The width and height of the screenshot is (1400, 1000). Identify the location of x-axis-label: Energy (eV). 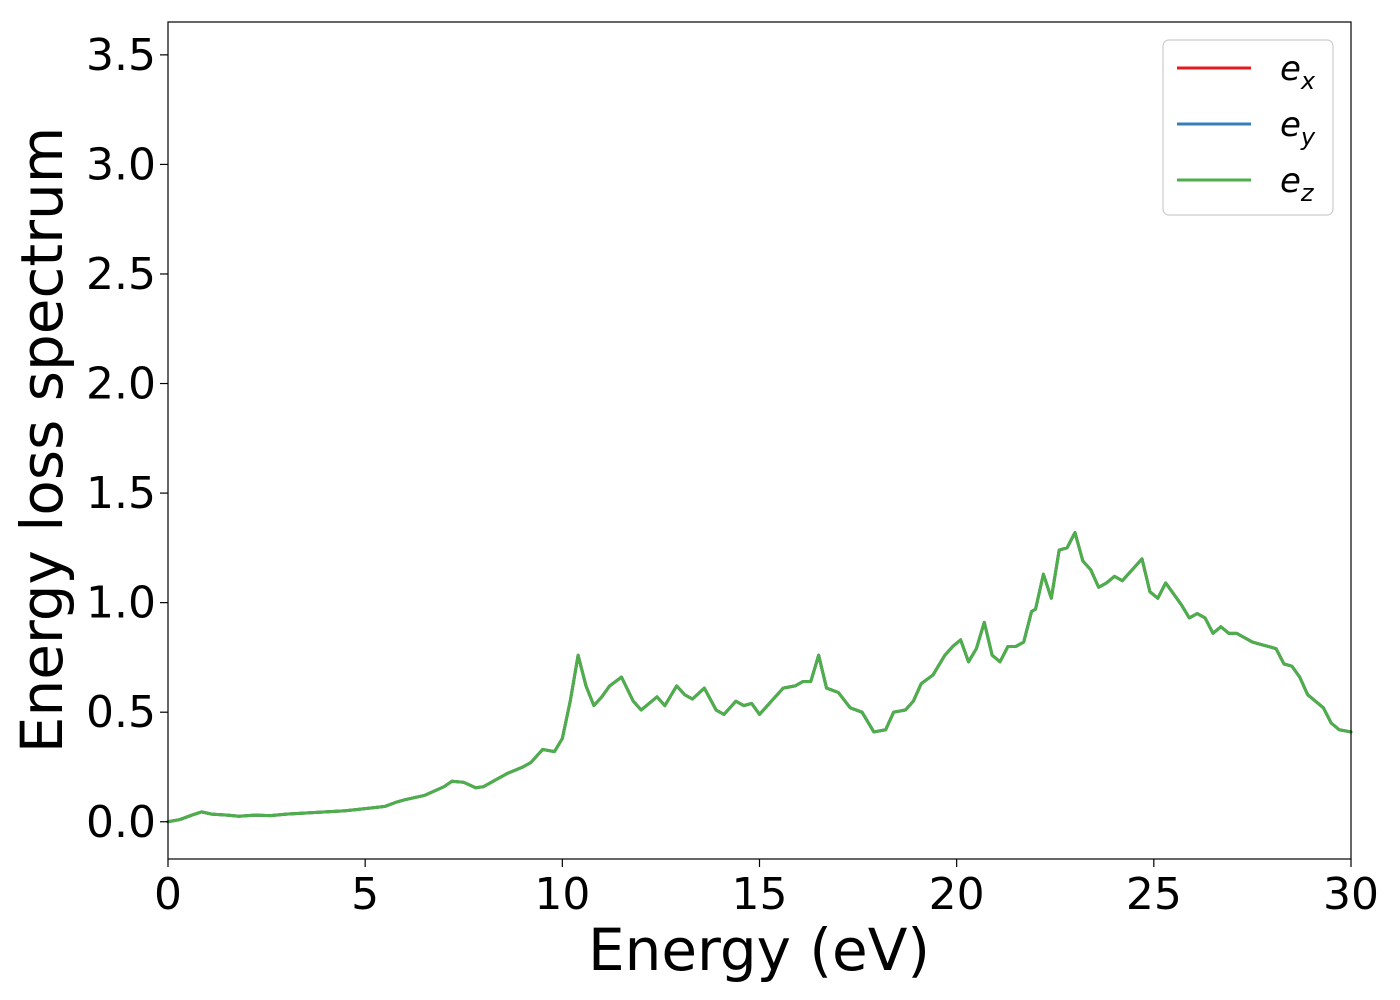
(759, 950).